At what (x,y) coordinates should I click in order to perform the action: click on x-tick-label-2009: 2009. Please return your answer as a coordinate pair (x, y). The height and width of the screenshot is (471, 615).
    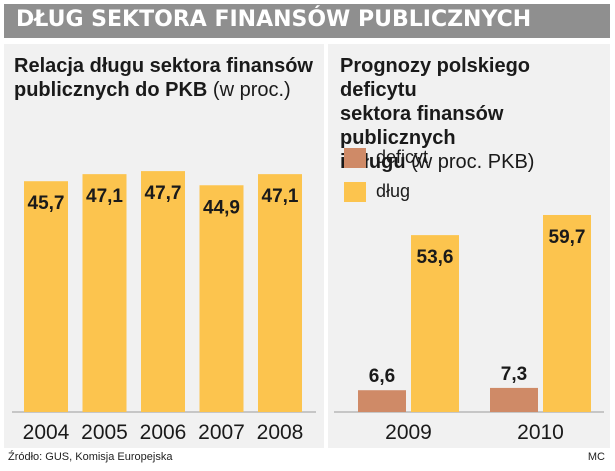
    Looking at the image, I should click on (408, 432).